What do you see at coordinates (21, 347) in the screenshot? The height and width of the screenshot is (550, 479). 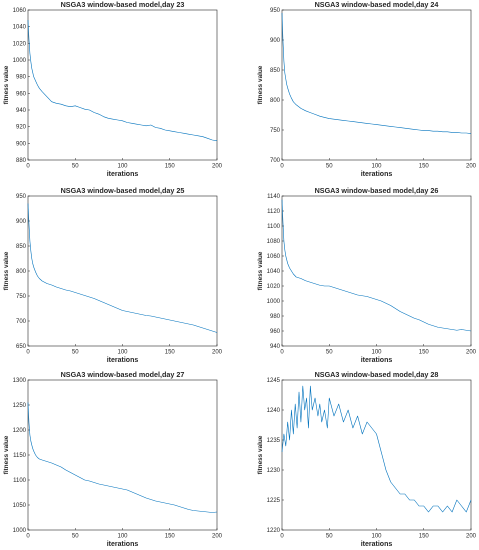 I see `y-tick-label: 650` at bounding box center [21, 347].